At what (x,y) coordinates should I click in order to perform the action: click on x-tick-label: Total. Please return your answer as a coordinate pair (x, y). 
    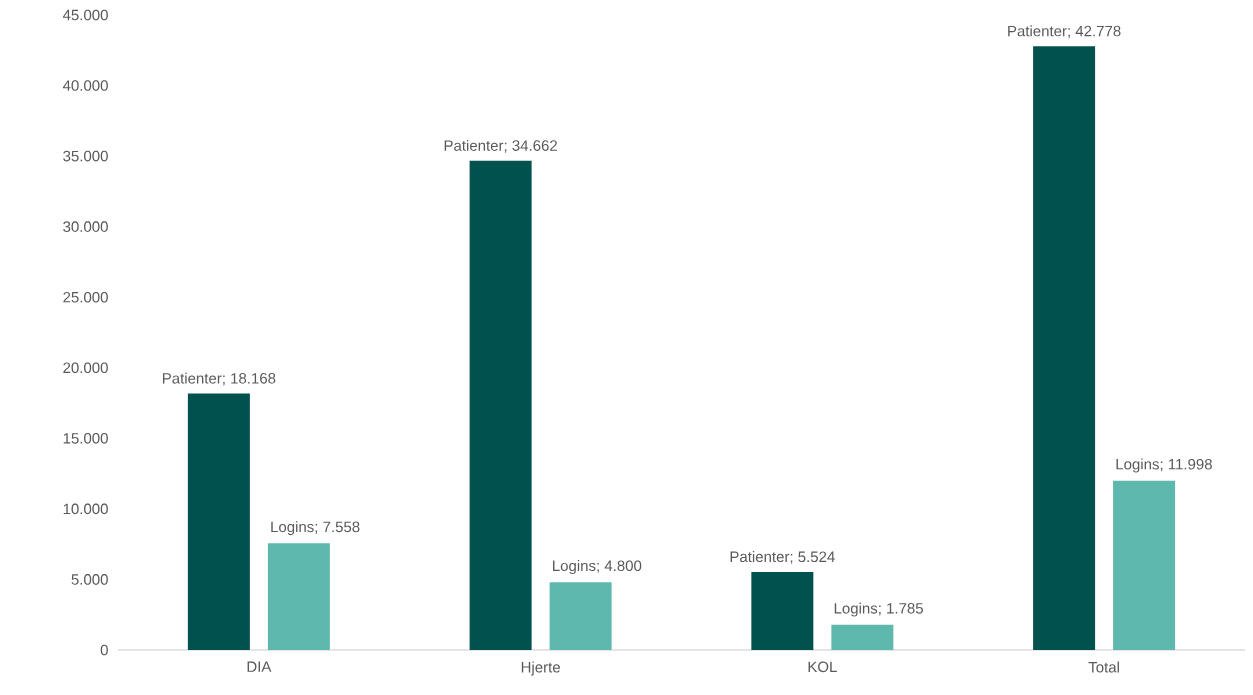
    Looking at the image, I should click on (1103, 667).